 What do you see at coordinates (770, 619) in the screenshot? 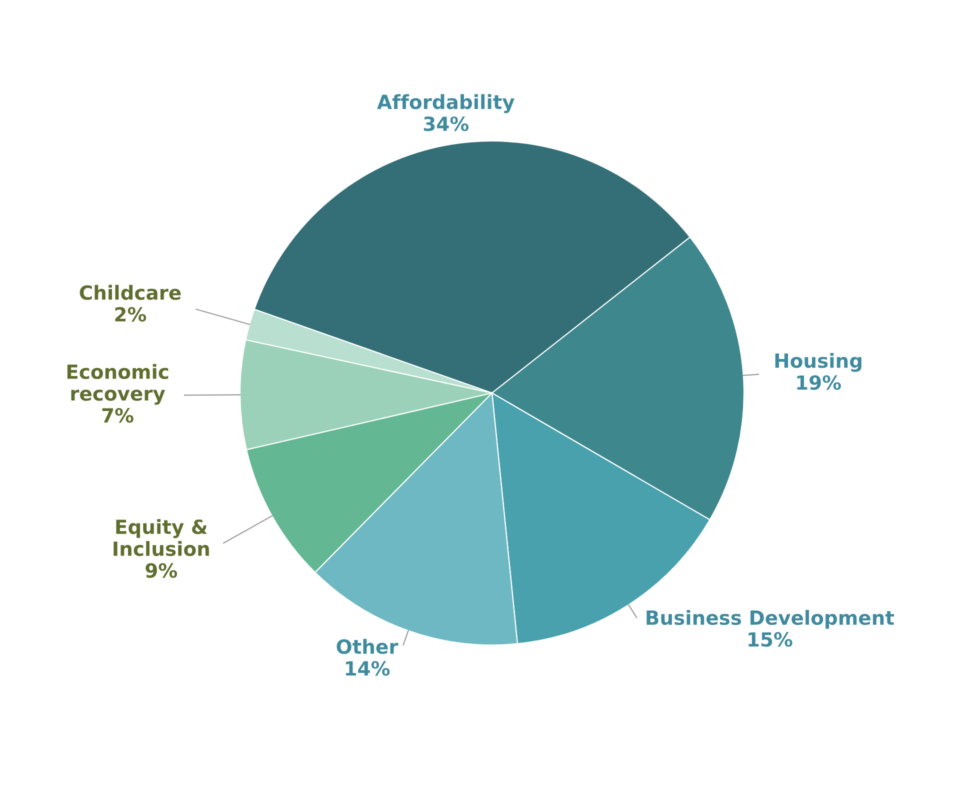
I see `slice-label: Business Development` at bounding box center [770, 619].